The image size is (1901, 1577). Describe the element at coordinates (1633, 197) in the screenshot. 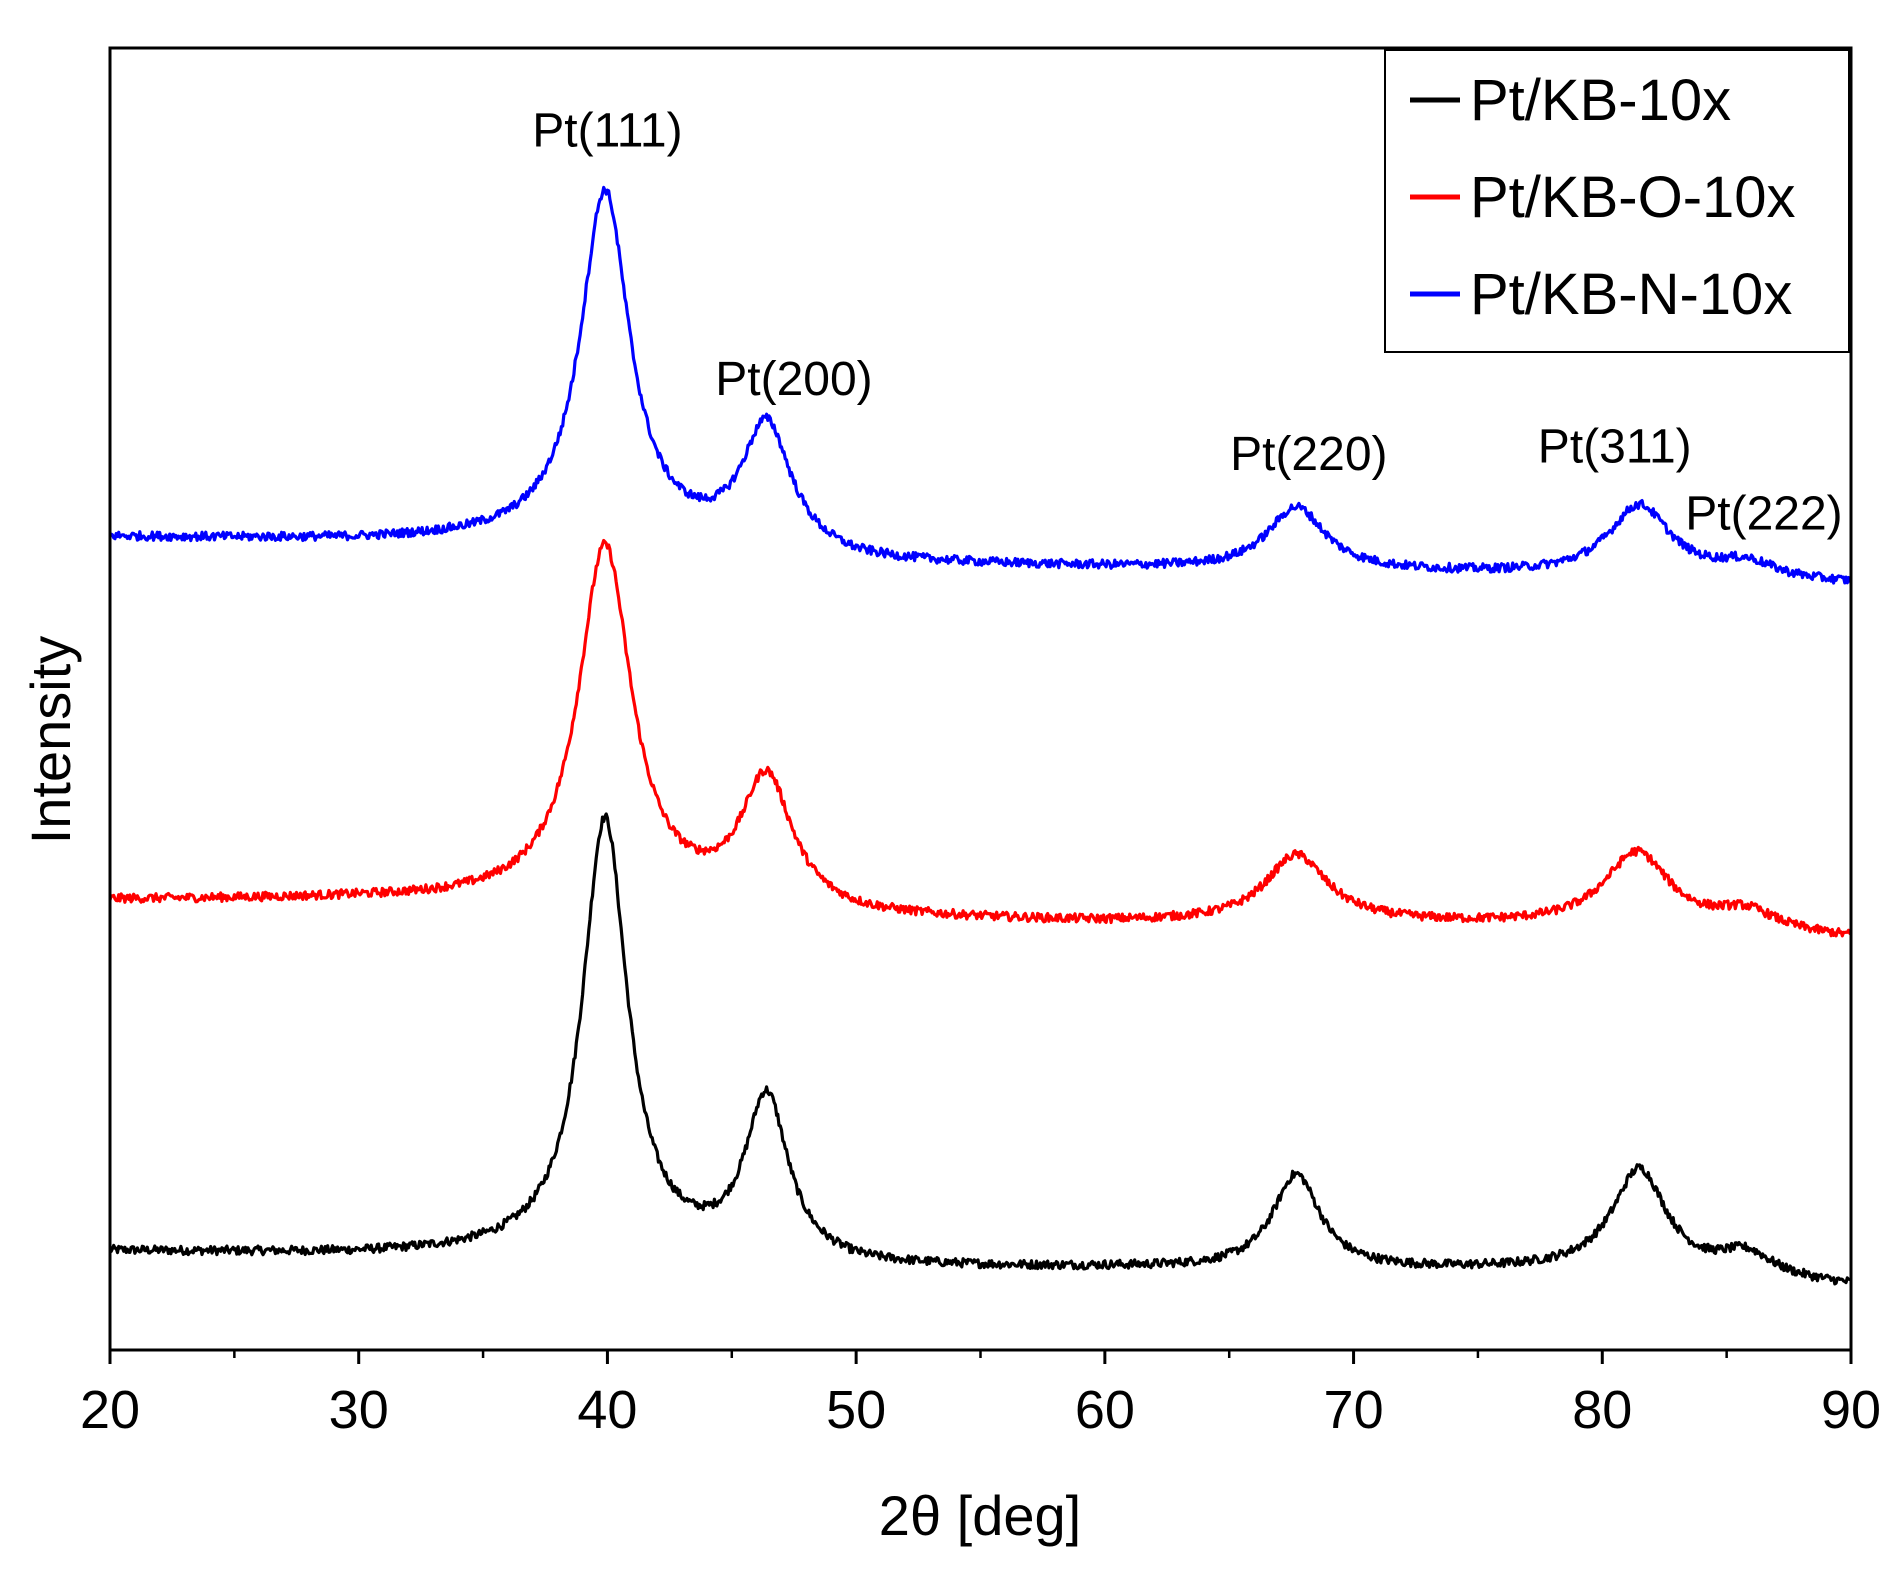

I see `legend-label-pt-kb-o-10x: Pt/KB-O-10x` at that location.